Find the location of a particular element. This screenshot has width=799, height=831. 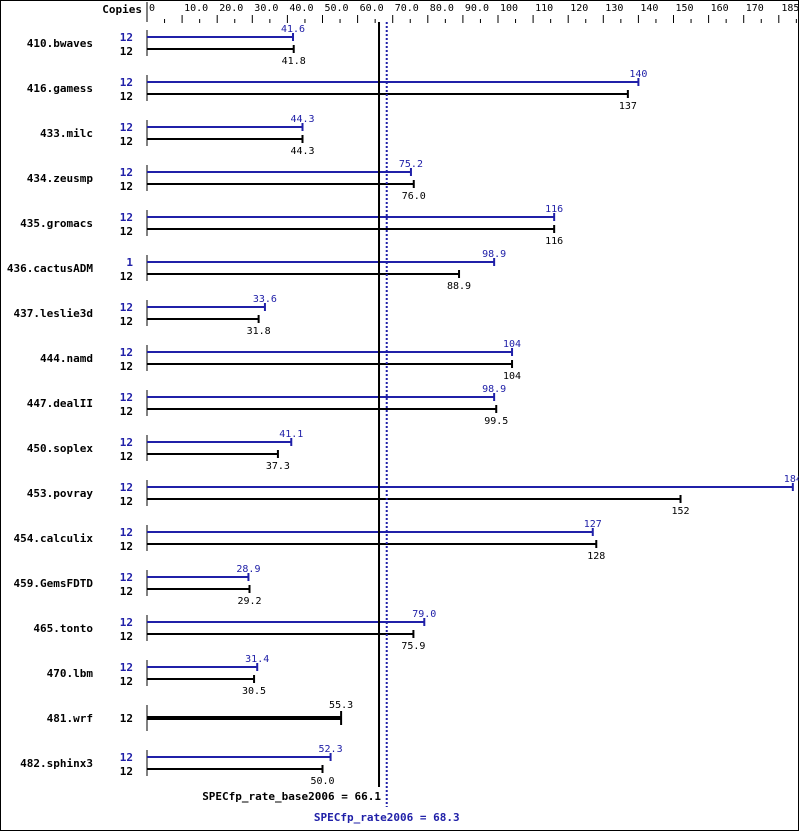

base-value-label: 99.5 is located at coordinates (496, 421).